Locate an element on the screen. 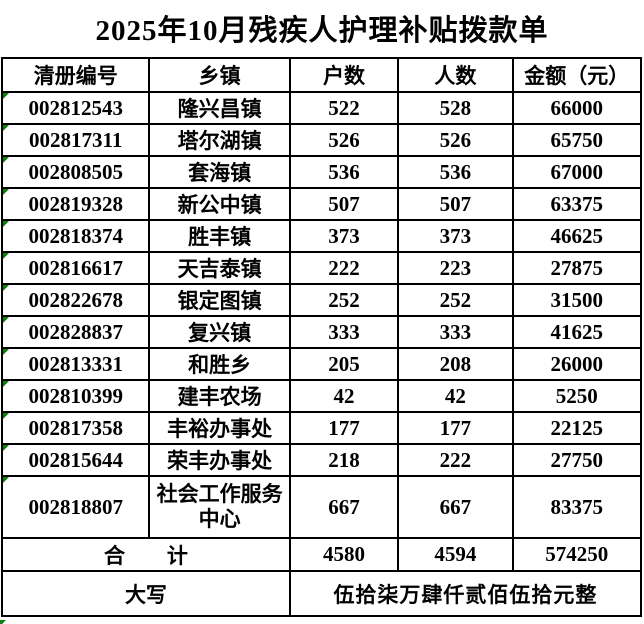  roster-id: 002816617 is located at coordinates (75, 267).